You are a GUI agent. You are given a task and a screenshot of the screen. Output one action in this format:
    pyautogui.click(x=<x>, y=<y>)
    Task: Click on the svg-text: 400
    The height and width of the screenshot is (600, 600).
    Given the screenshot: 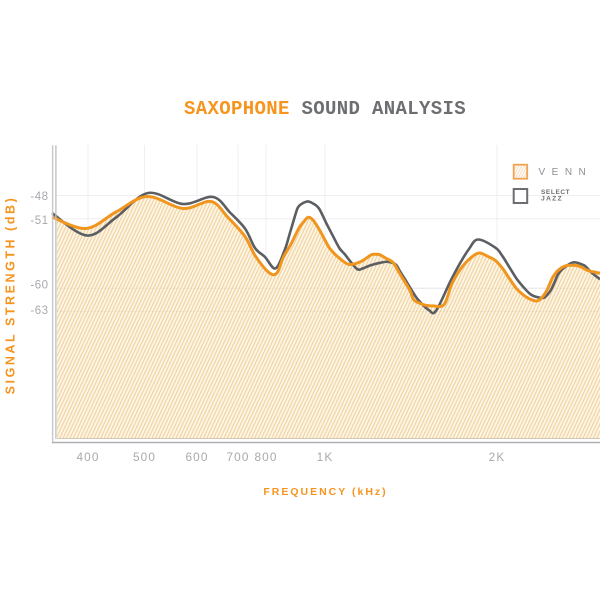 What is the action you would take?
    pyautogui.click(x=88, y=457)
    